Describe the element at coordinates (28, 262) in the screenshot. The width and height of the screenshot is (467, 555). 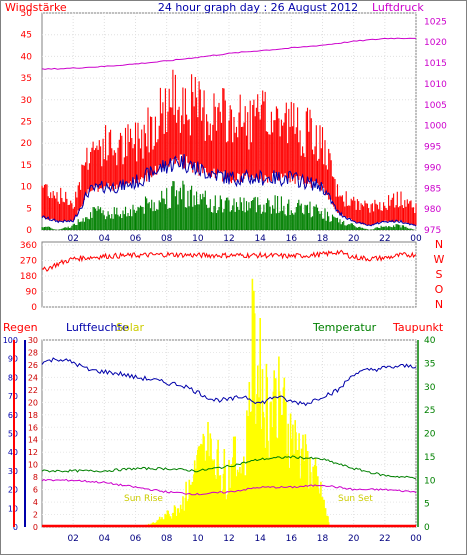
I see `direction-y-tick-label: 270` at that location.